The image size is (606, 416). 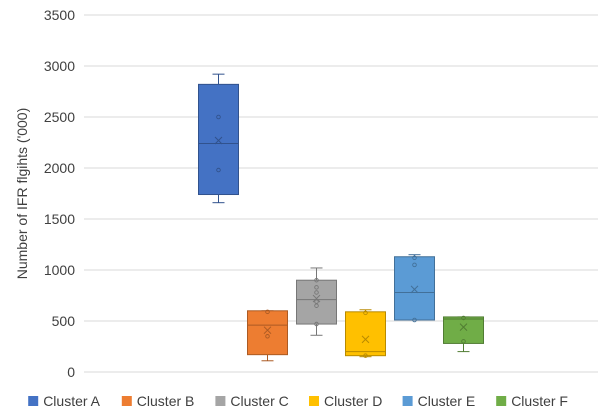 What do you see at coordinates (59, 66) in the screenshot?
I see `y-tick-label: 3000` at bounding box center [59, 66].